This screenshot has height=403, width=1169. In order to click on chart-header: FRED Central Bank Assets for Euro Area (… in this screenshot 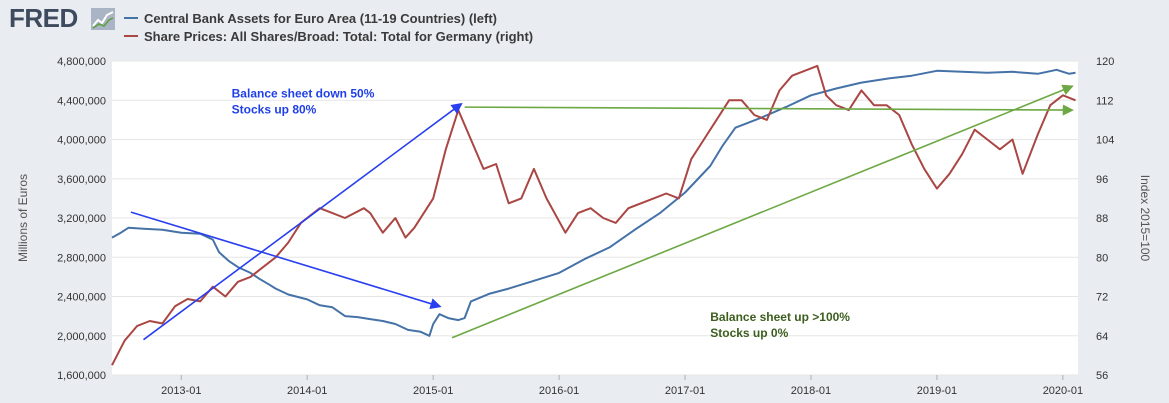, I will do `click(584, 28)`.